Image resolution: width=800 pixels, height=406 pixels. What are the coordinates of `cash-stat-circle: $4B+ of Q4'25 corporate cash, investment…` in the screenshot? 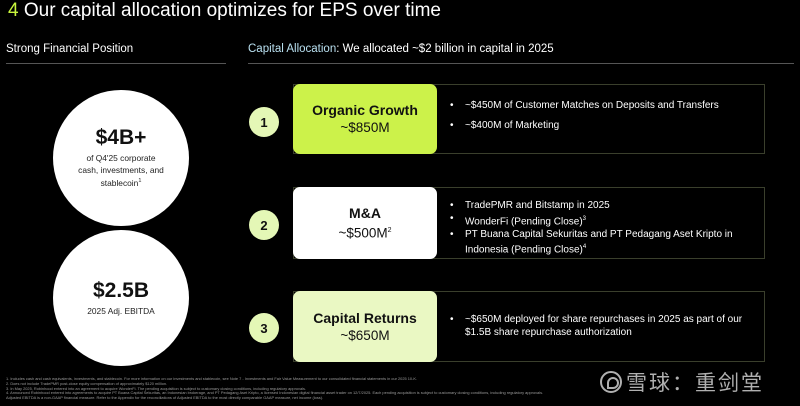 It's located at (121, 158).